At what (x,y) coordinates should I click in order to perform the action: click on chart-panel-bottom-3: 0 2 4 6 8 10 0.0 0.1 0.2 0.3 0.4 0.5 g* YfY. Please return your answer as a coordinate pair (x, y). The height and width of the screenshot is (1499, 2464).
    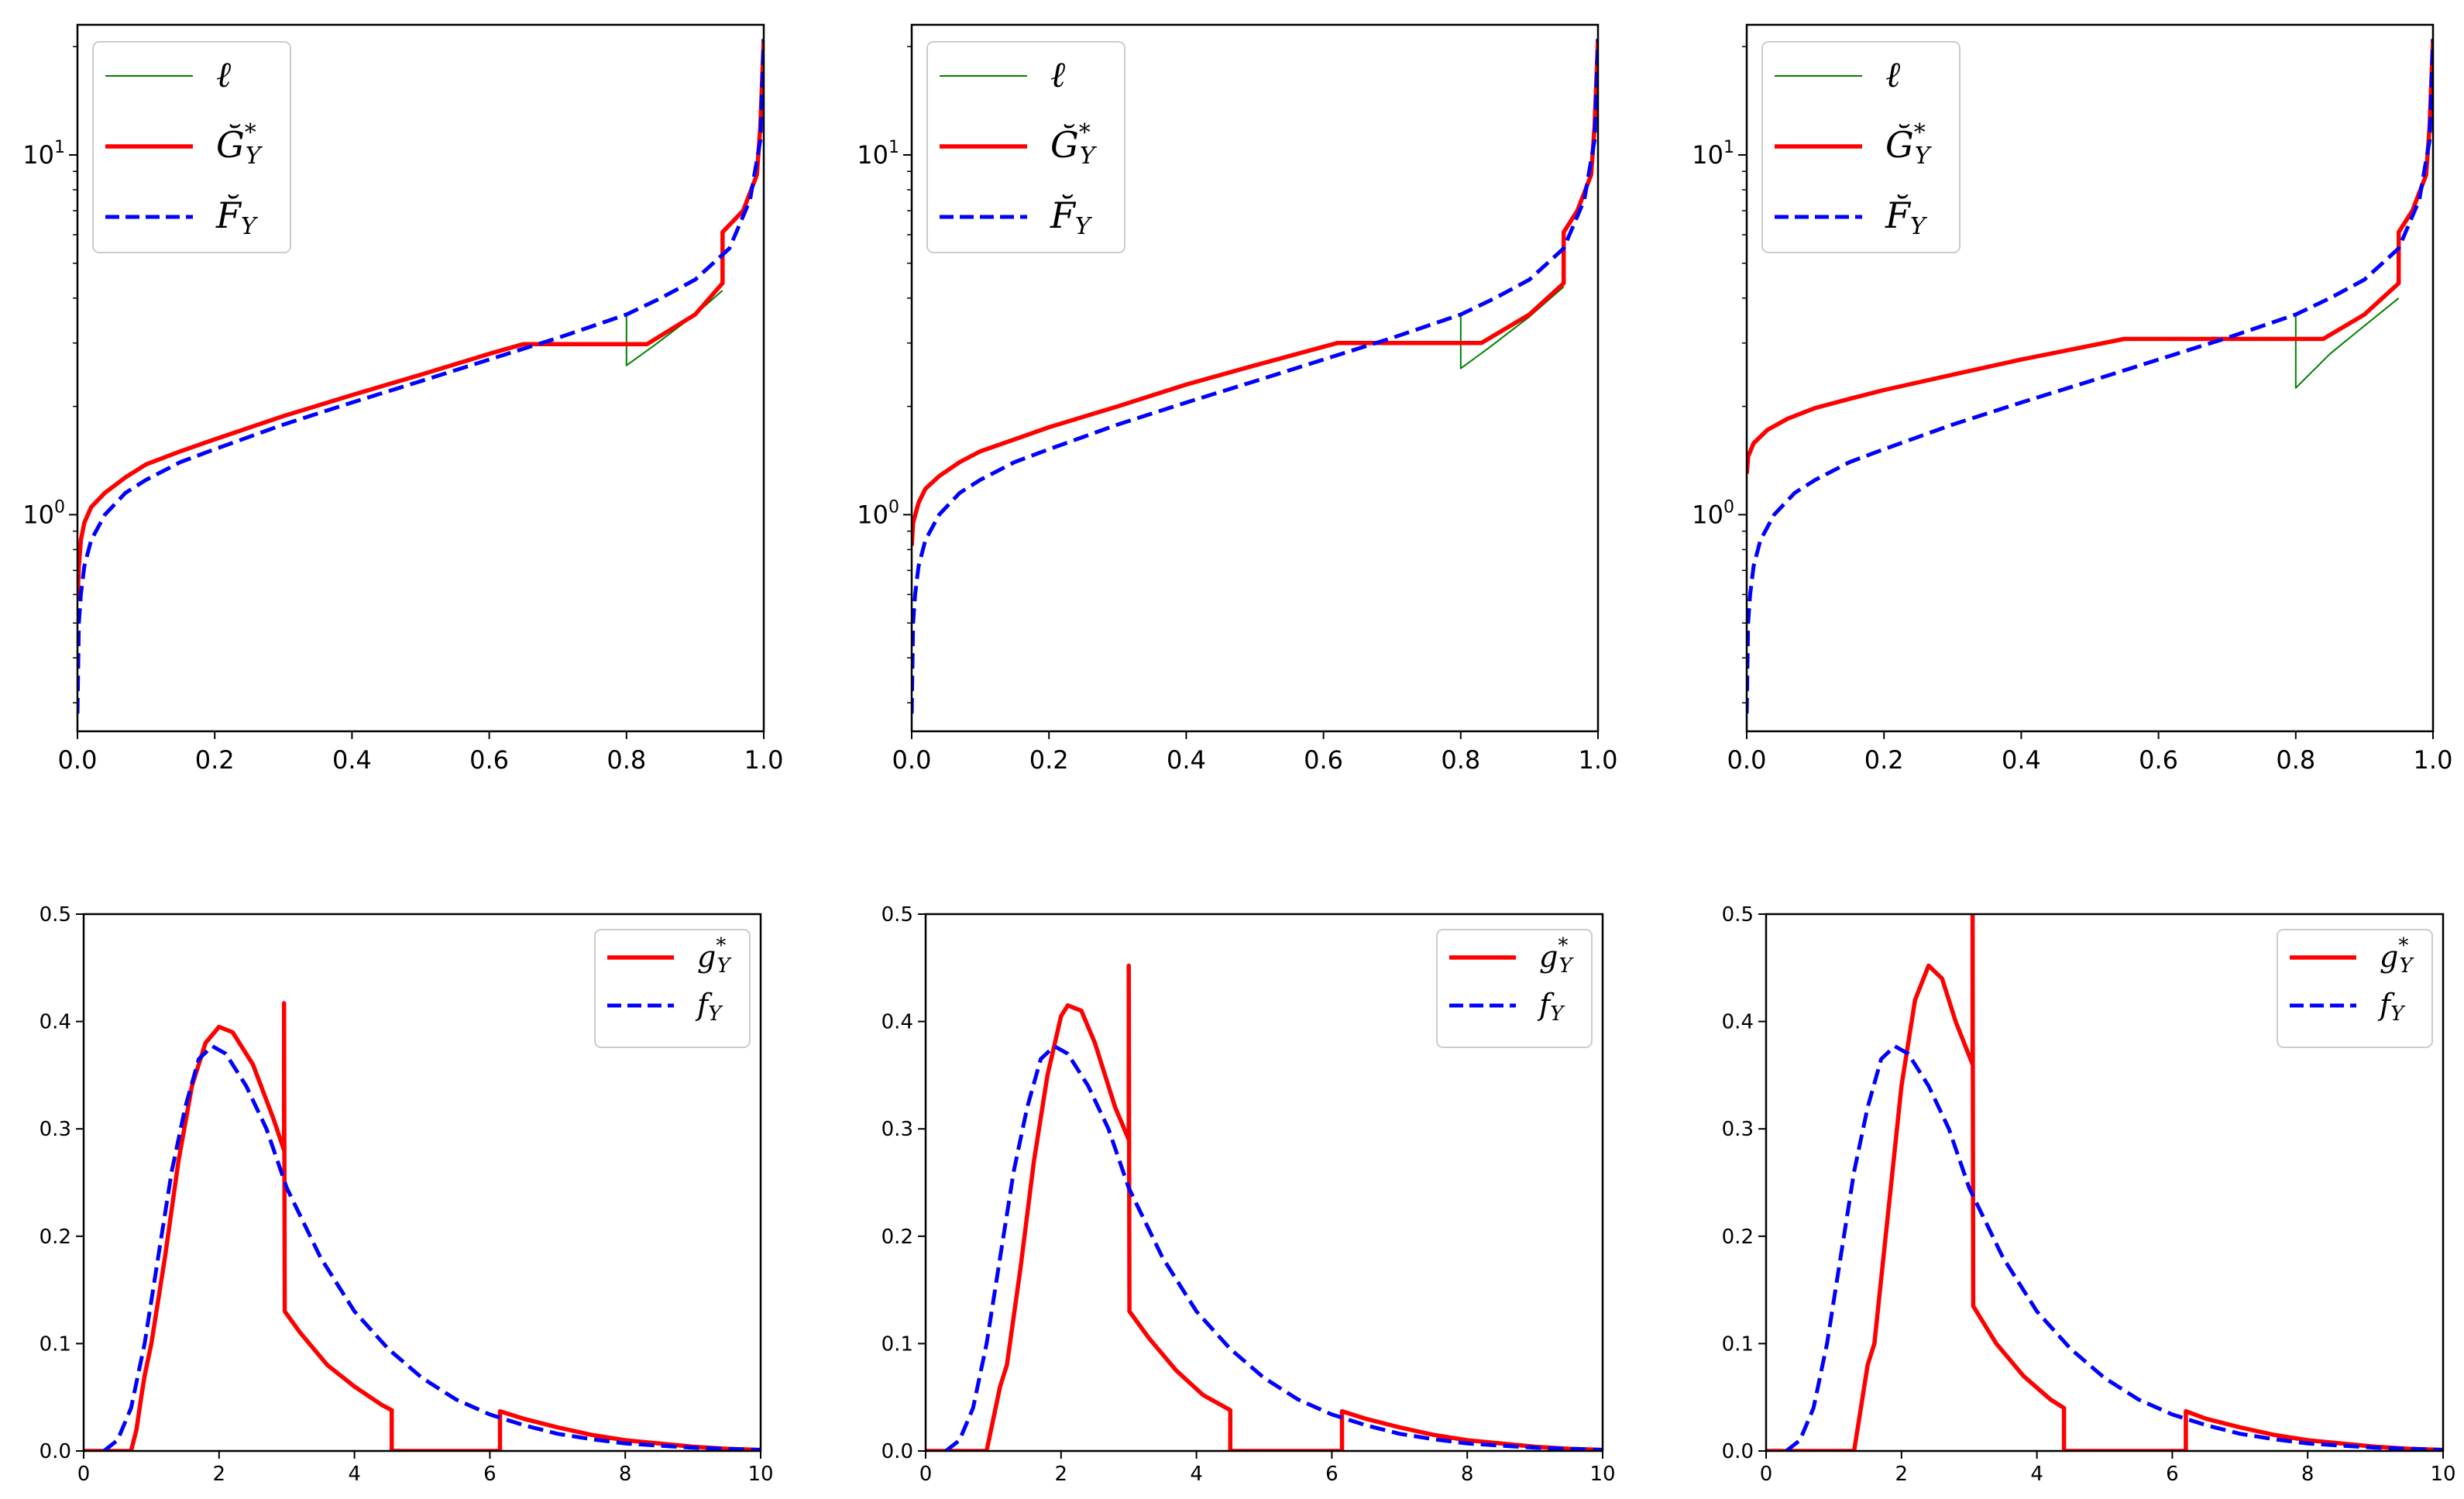
    Looking at the image, I should click on (2089, 1194).